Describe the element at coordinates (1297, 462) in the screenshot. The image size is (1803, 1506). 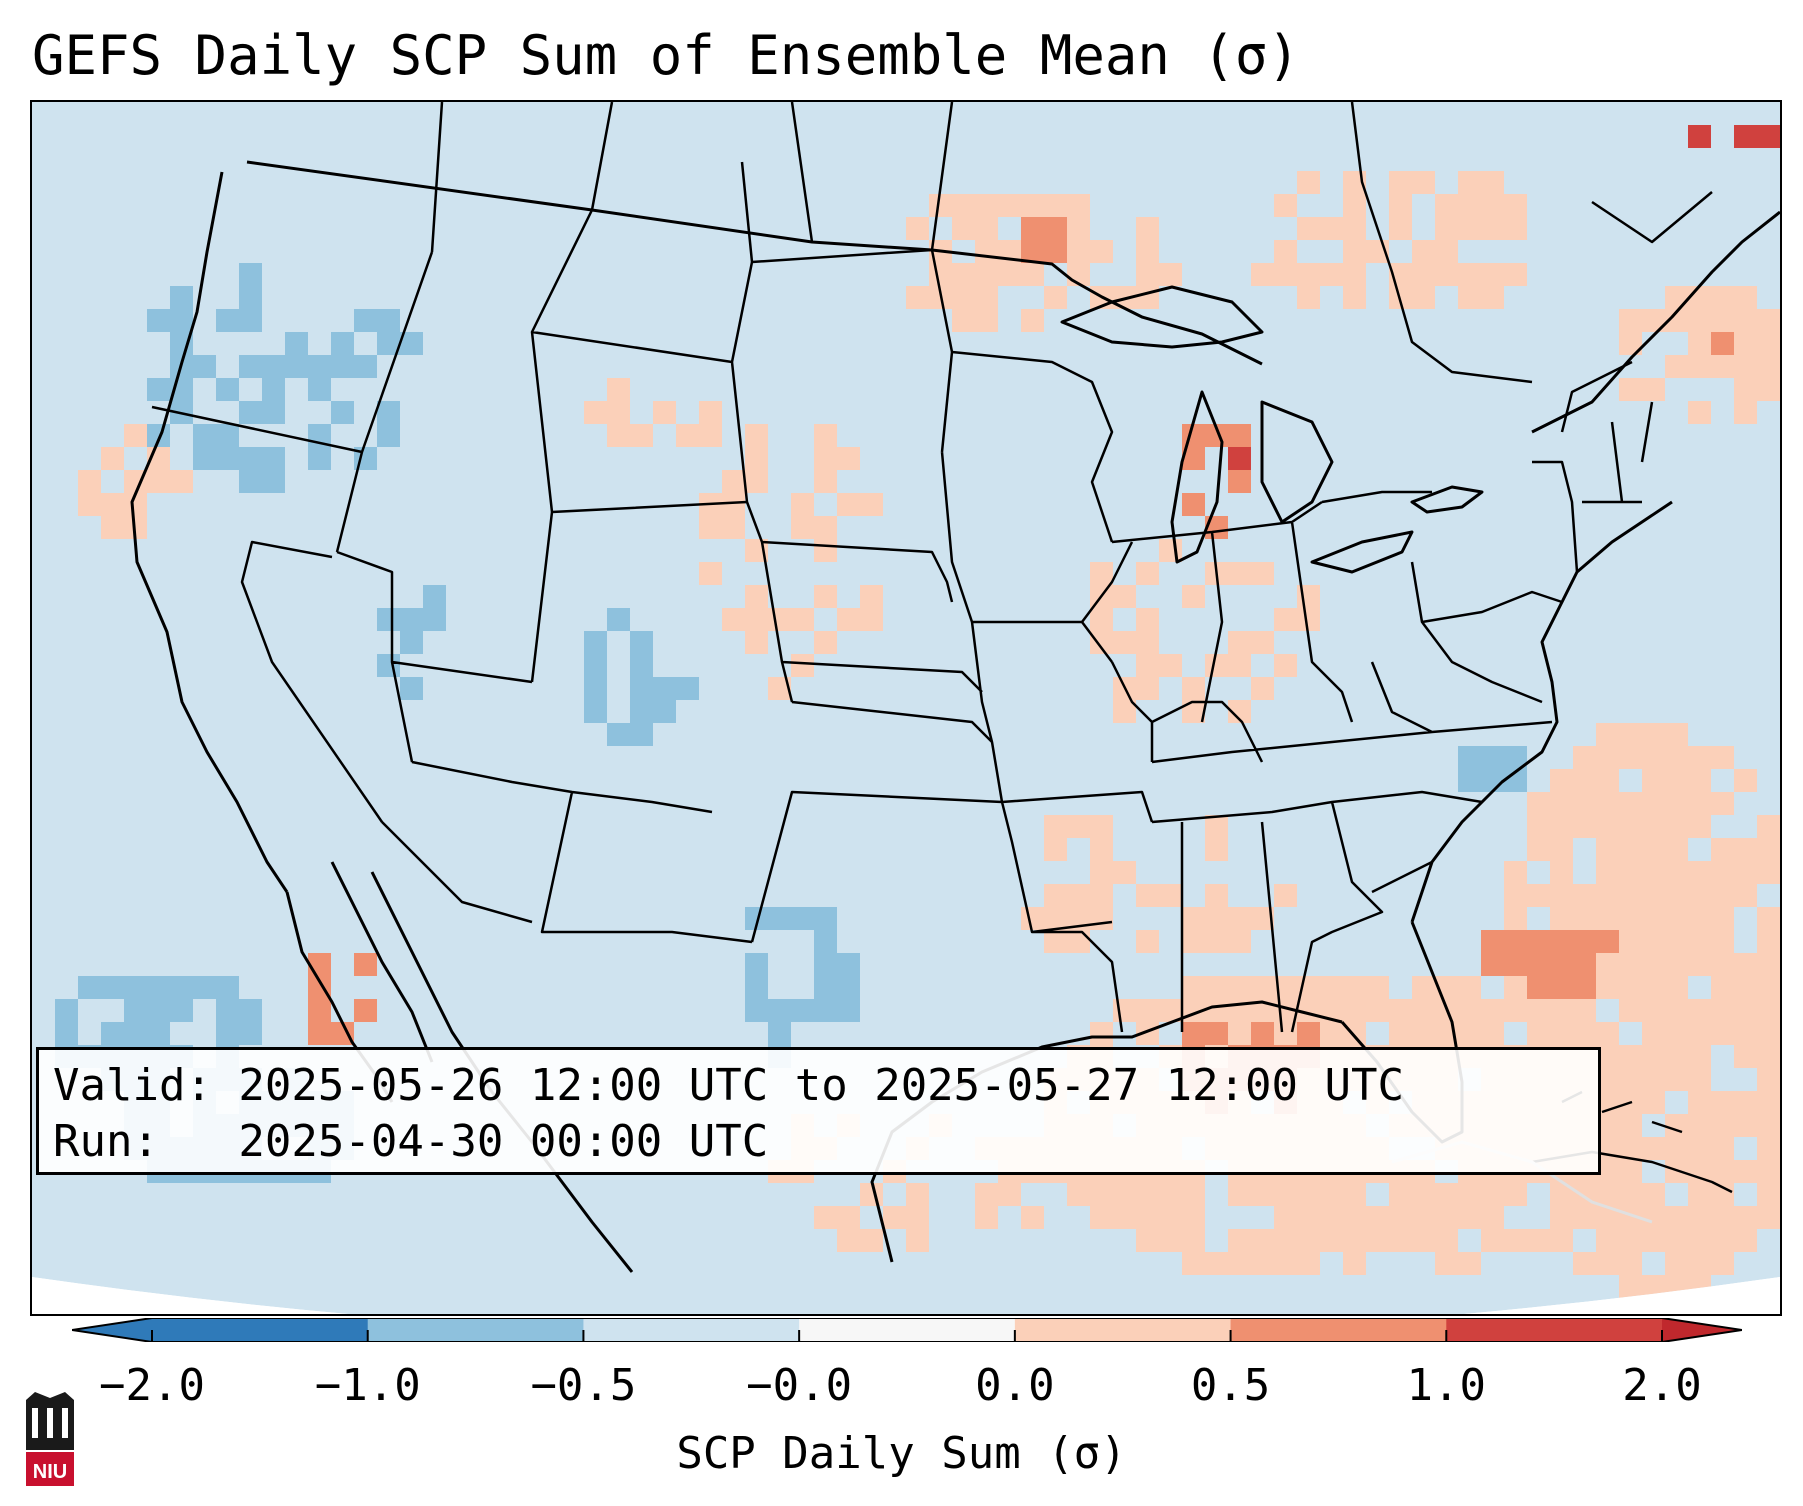
I see `lake-huron` at that location.